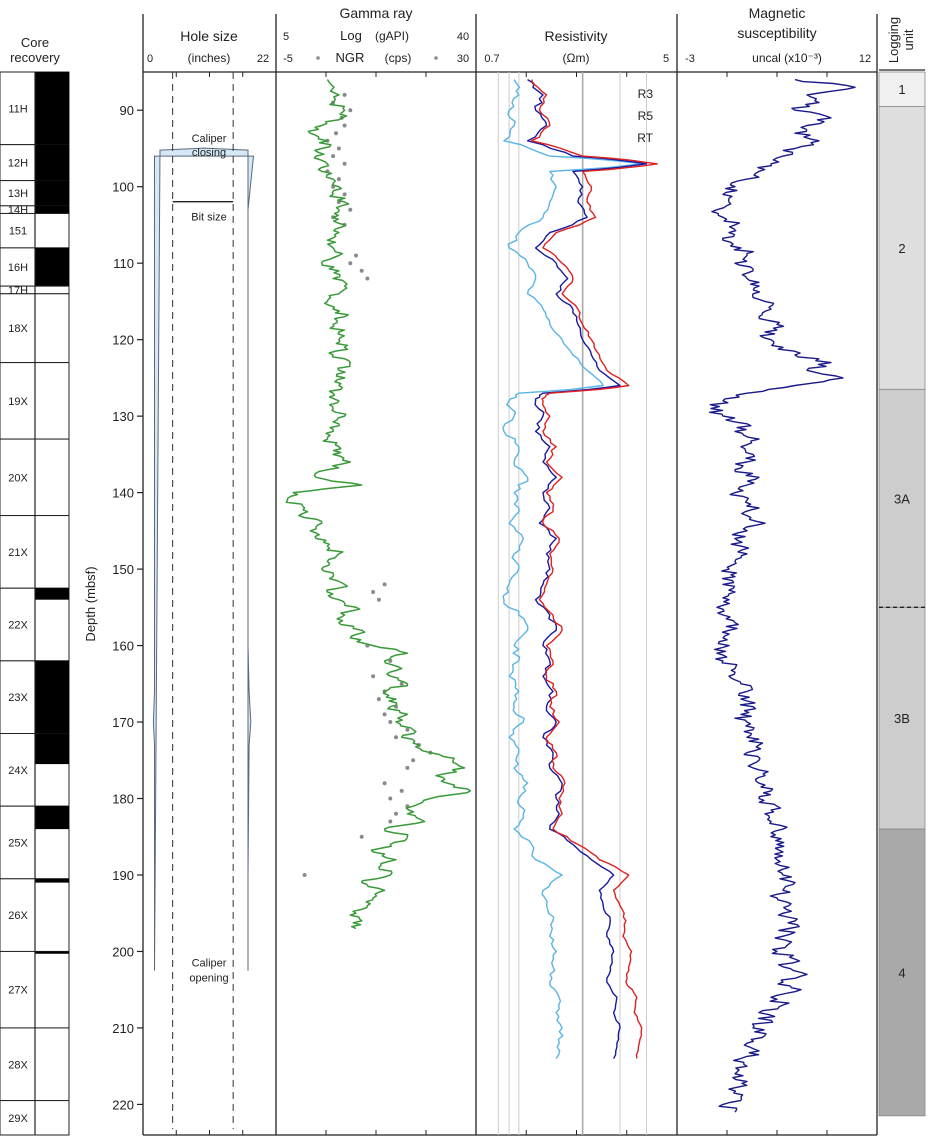 The image size is (928, 1142). I want to click on depth-tick-label: 90, so click(127, 110).